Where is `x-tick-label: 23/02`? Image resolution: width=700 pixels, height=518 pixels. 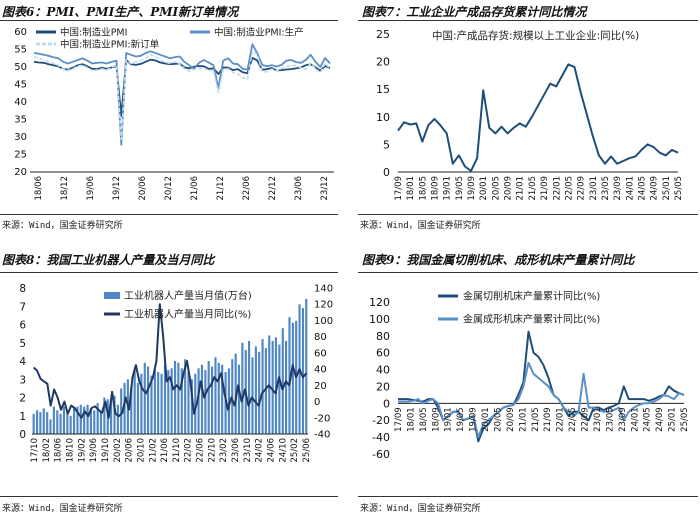 x-tick-label: 23/02 is located at coordinates (224, 450).